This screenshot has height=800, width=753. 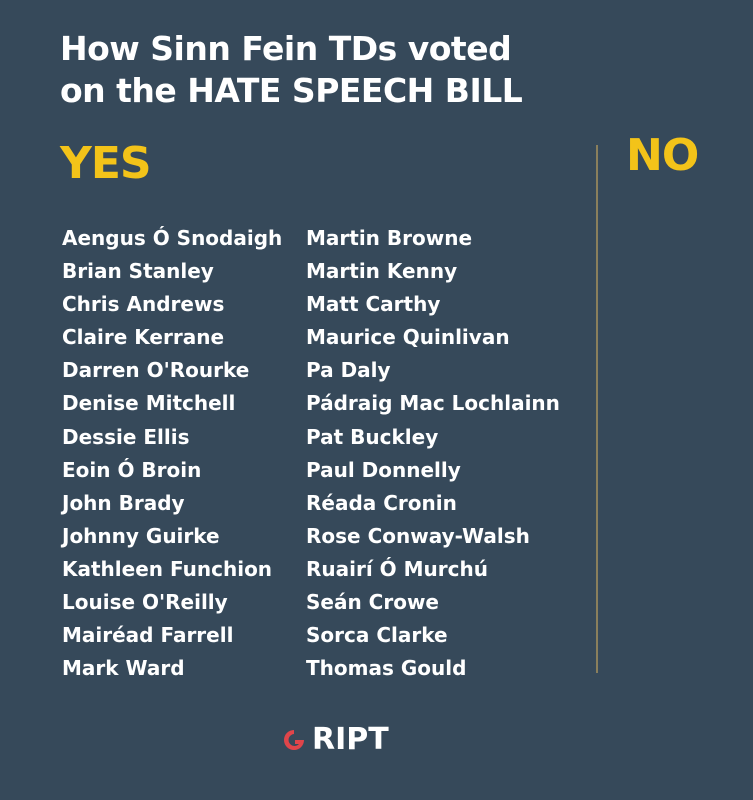 What do you see at coordinates (377, 635) in the screenshot?
I see `td-name: Sorca Clarke` at bounding box center [377, 635].